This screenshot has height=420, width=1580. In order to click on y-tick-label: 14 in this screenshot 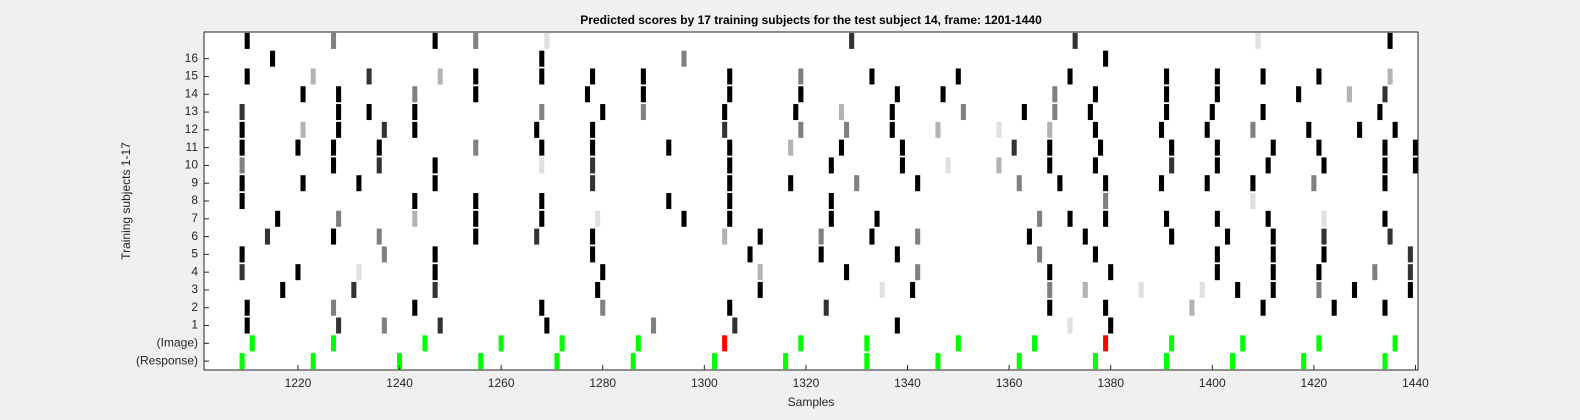, I will do `click(192, 93)`.